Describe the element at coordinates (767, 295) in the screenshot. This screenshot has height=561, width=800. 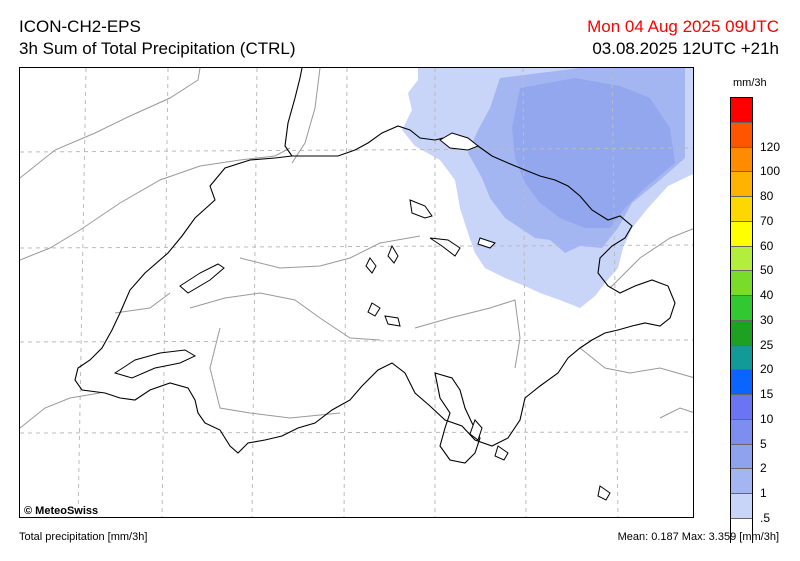
I see `legend-label: 40` at that location.